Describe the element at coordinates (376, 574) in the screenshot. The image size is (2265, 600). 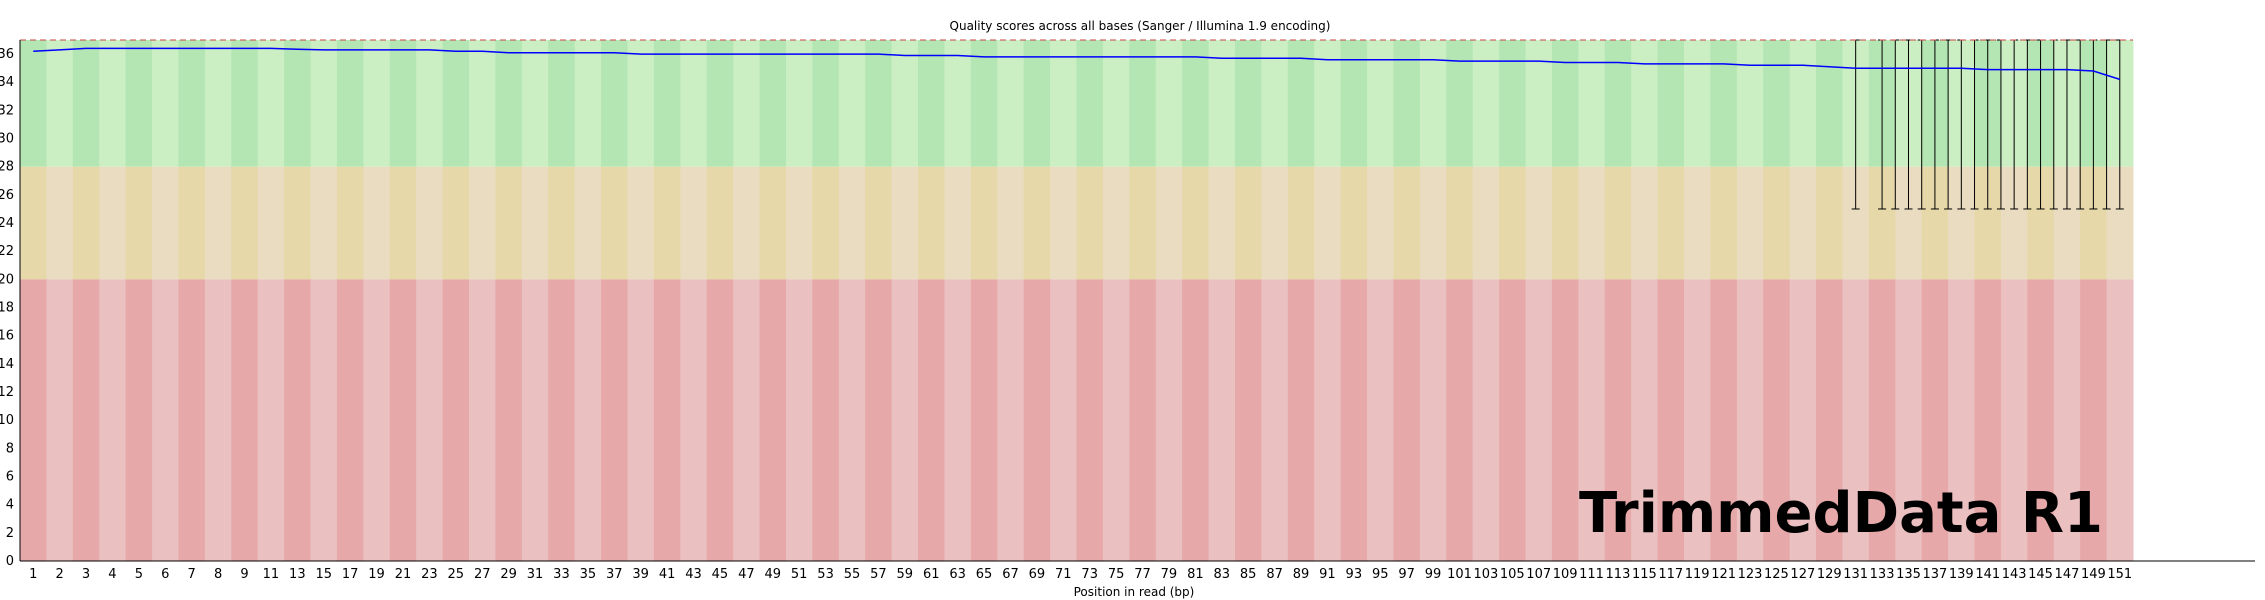
I see `x-tick-label: 19` at that location.